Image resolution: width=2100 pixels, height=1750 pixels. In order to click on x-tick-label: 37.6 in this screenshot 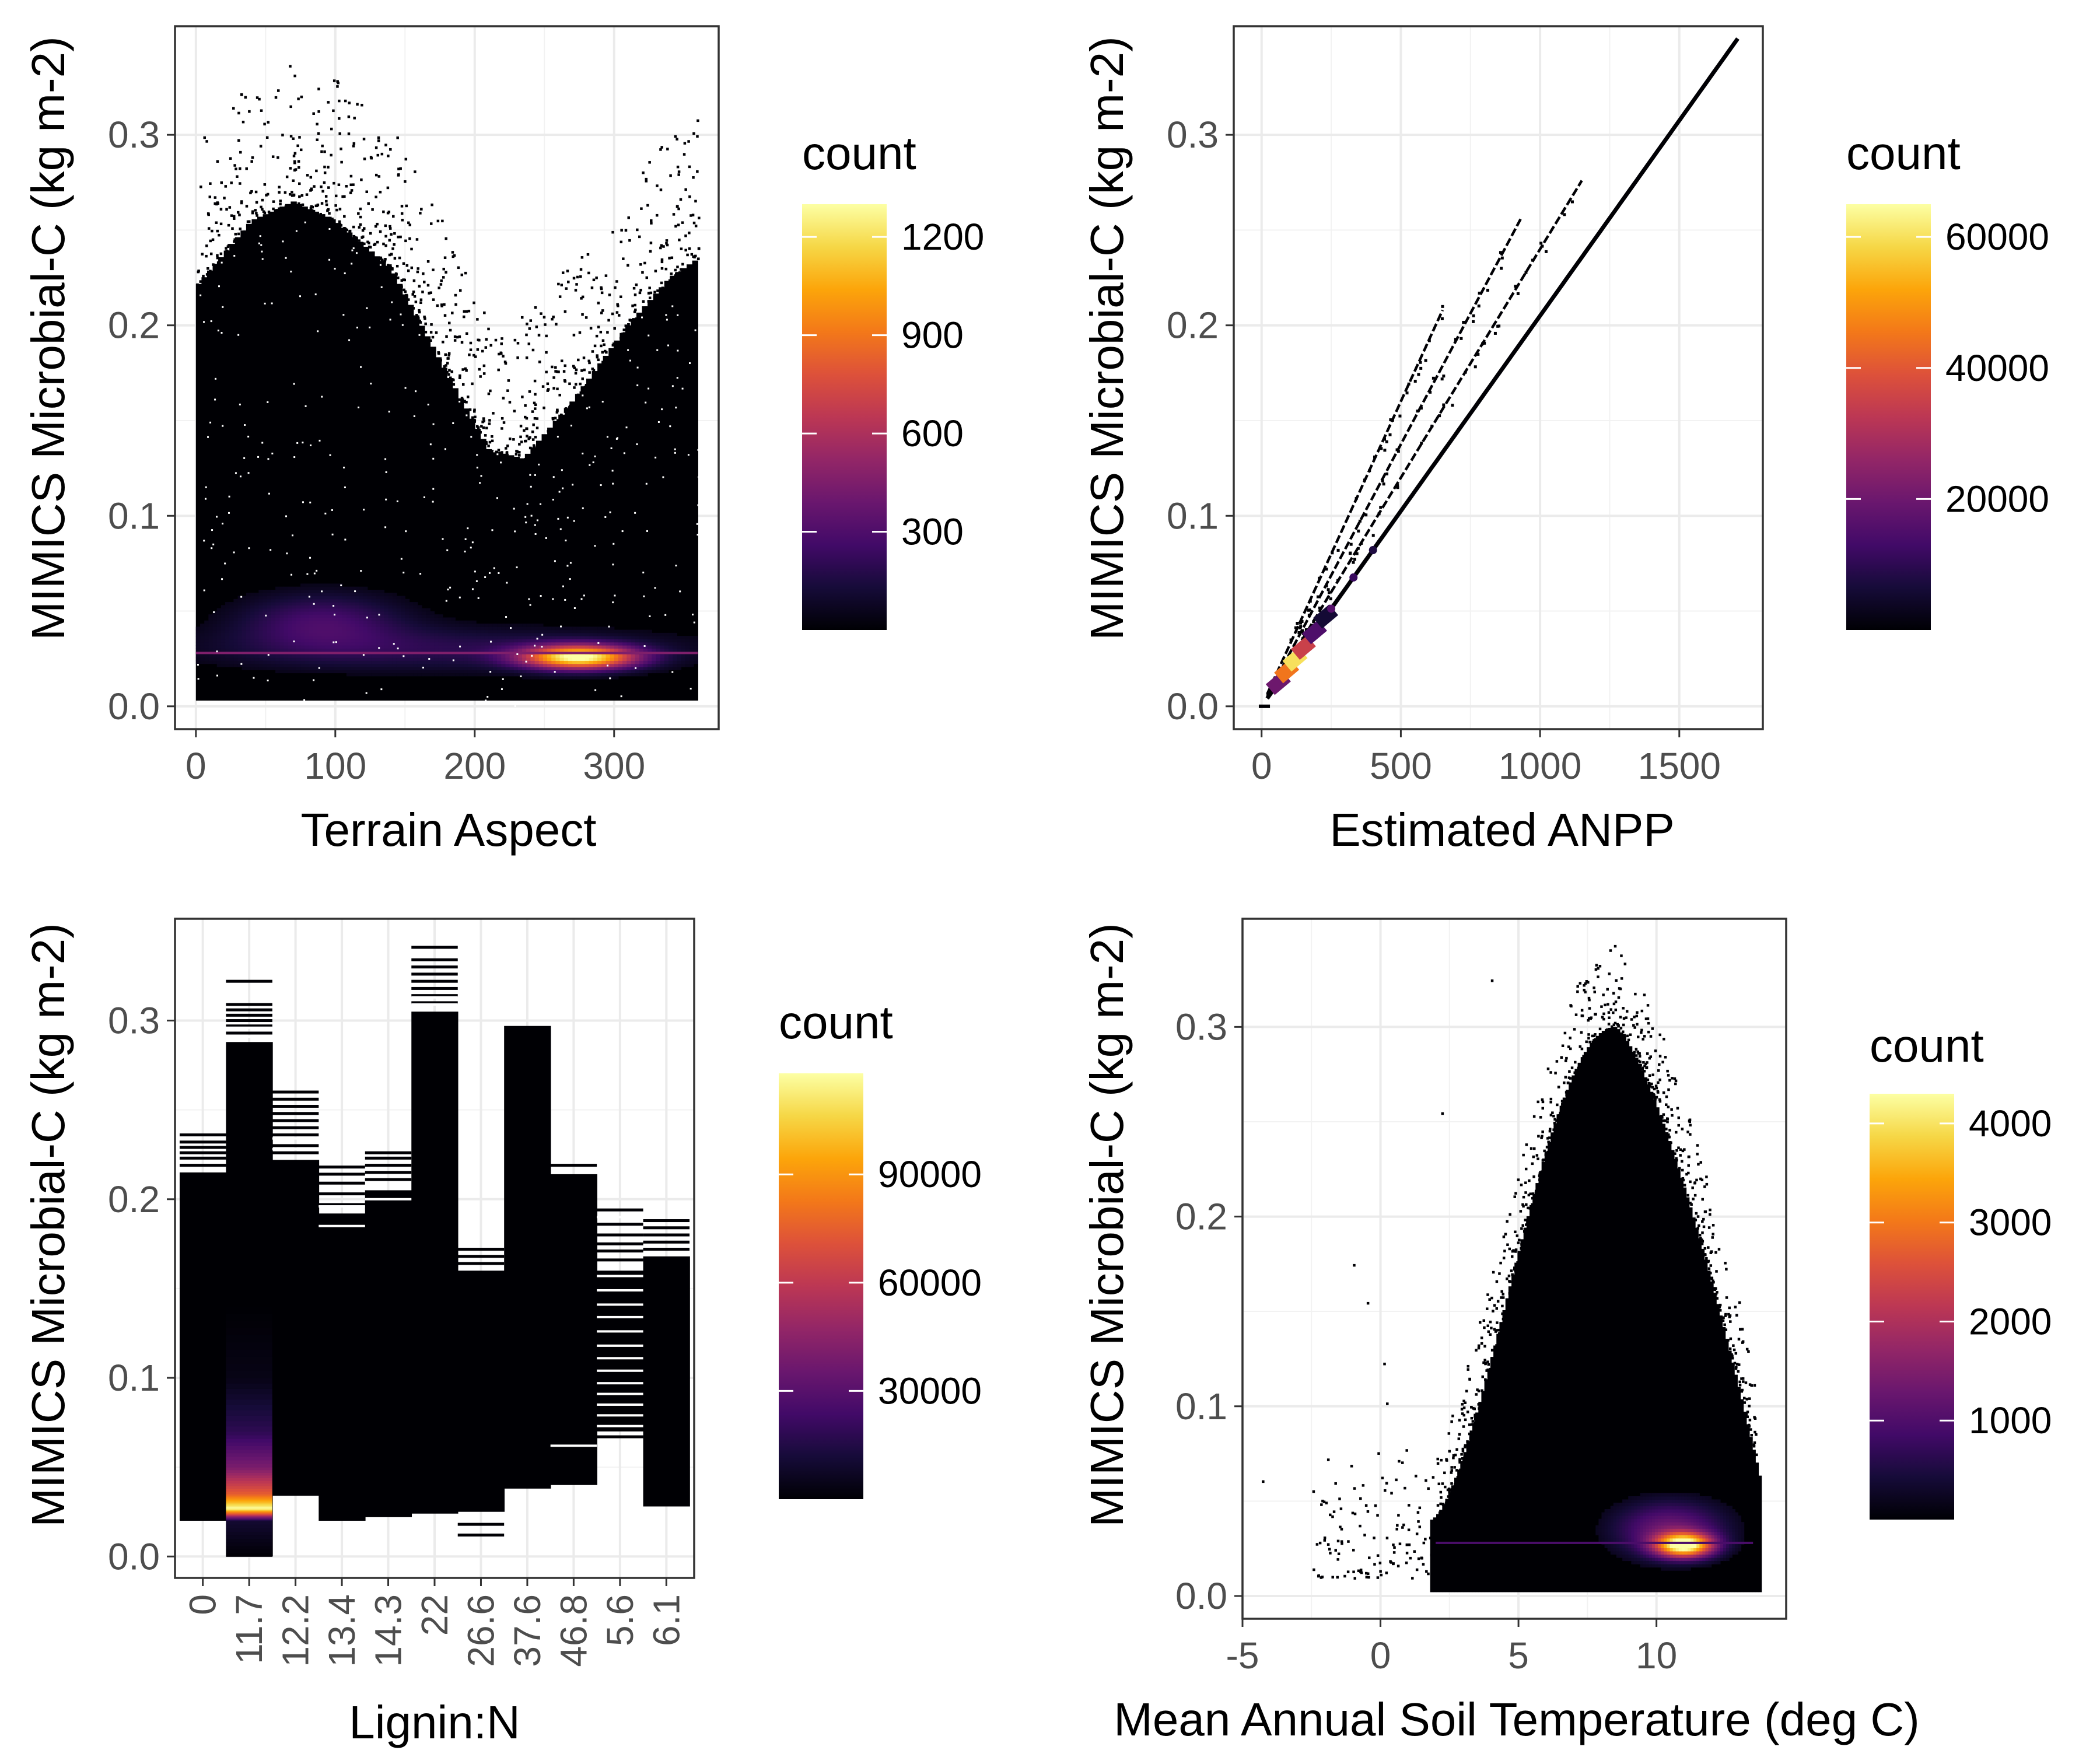, I will do `click(527, 1630)`.